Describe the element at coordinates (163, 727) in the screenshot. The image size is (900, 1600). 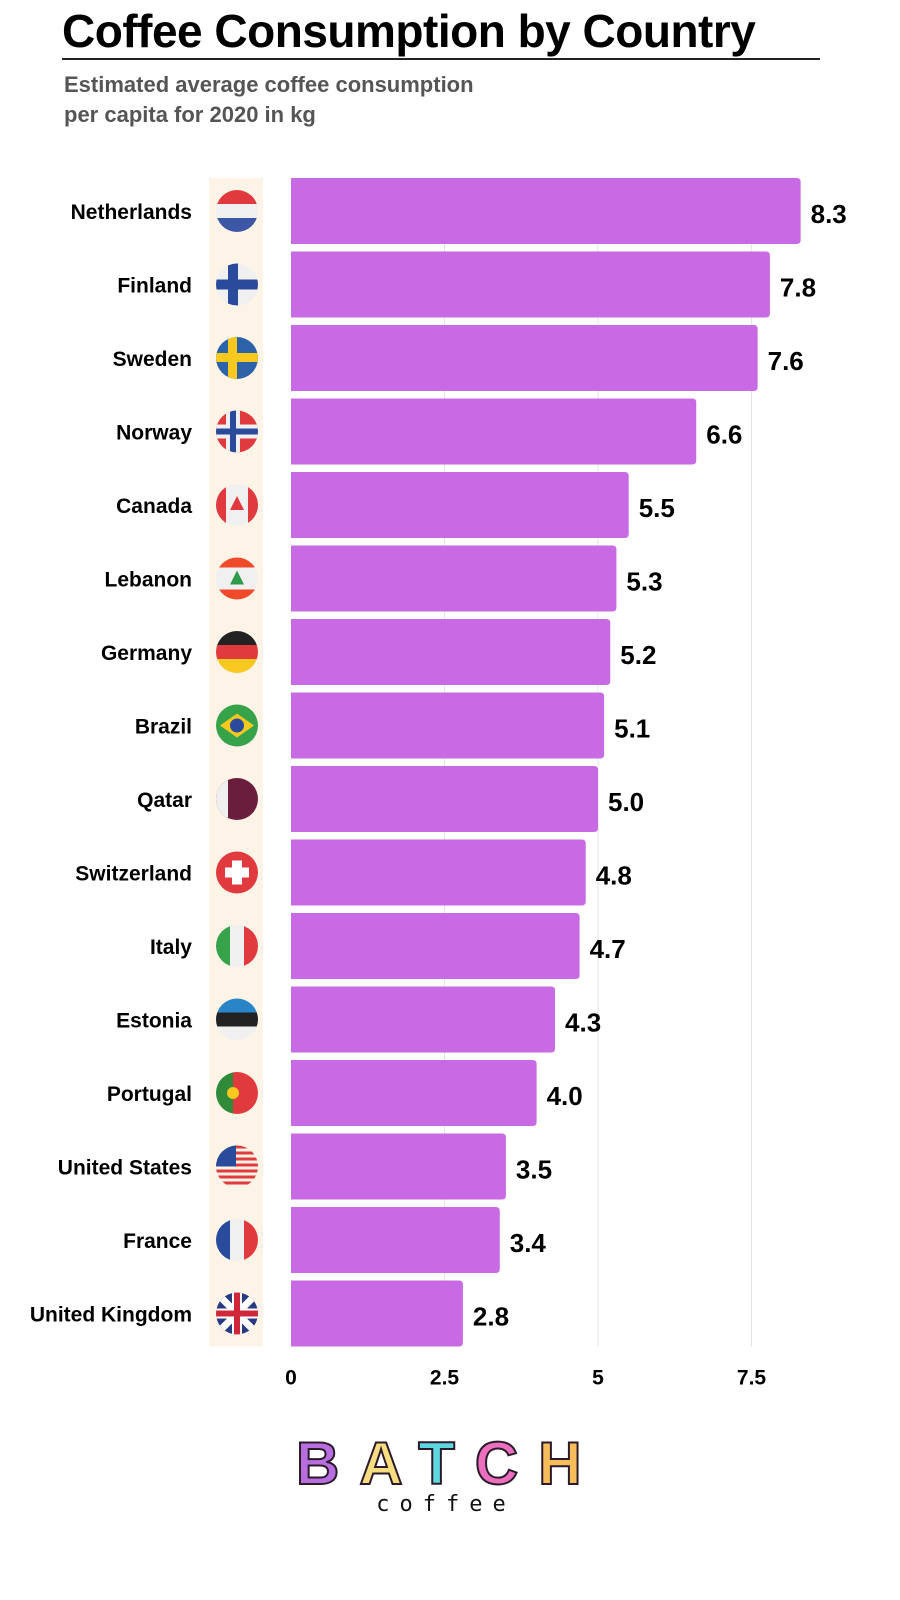
I see `category-label: Brazil` at that location.